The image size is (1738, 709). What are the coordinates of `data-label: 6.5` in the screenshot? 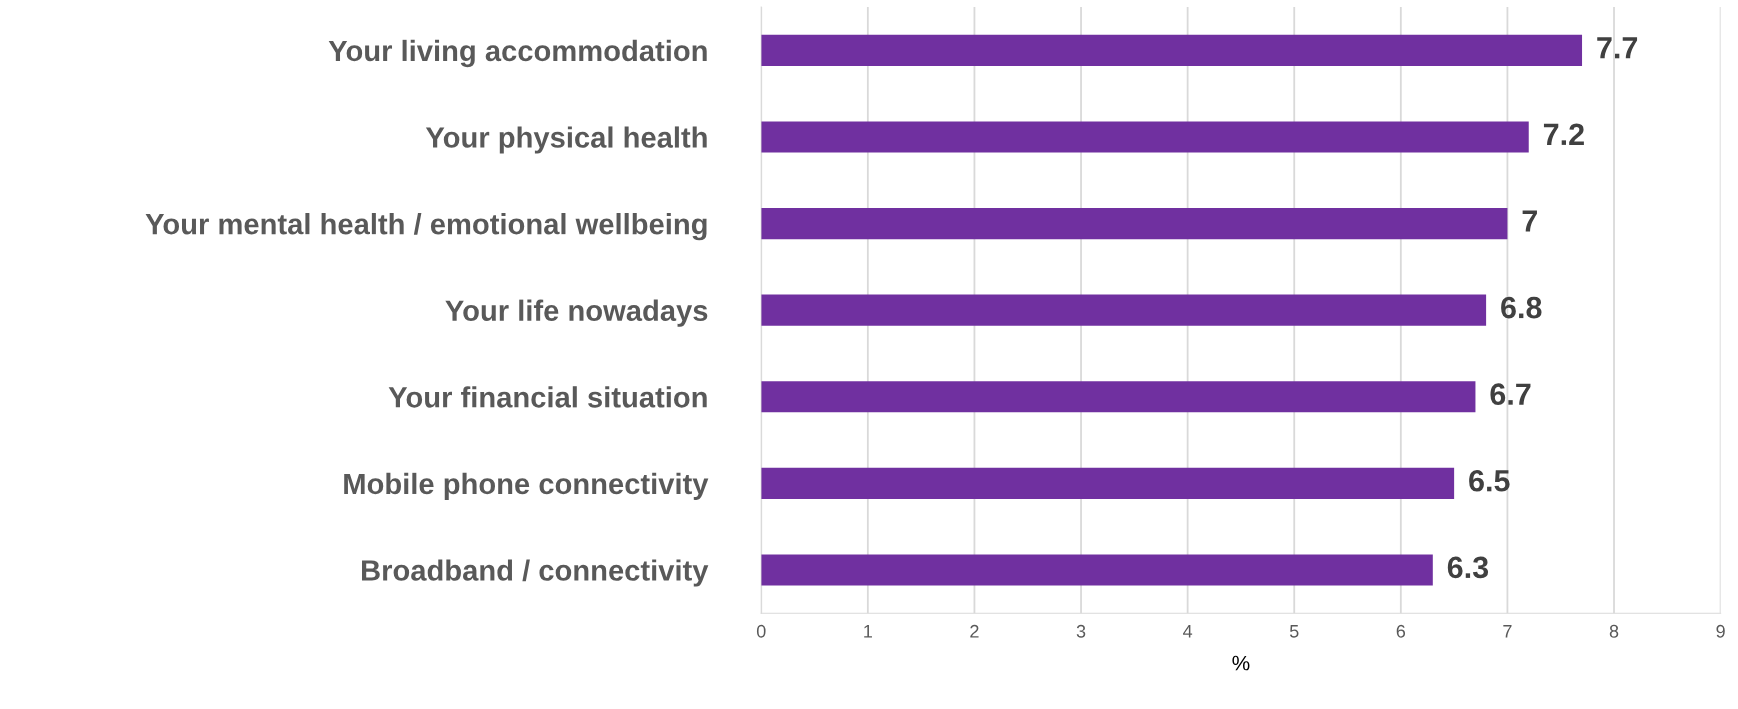 It's located at (1489, 480).